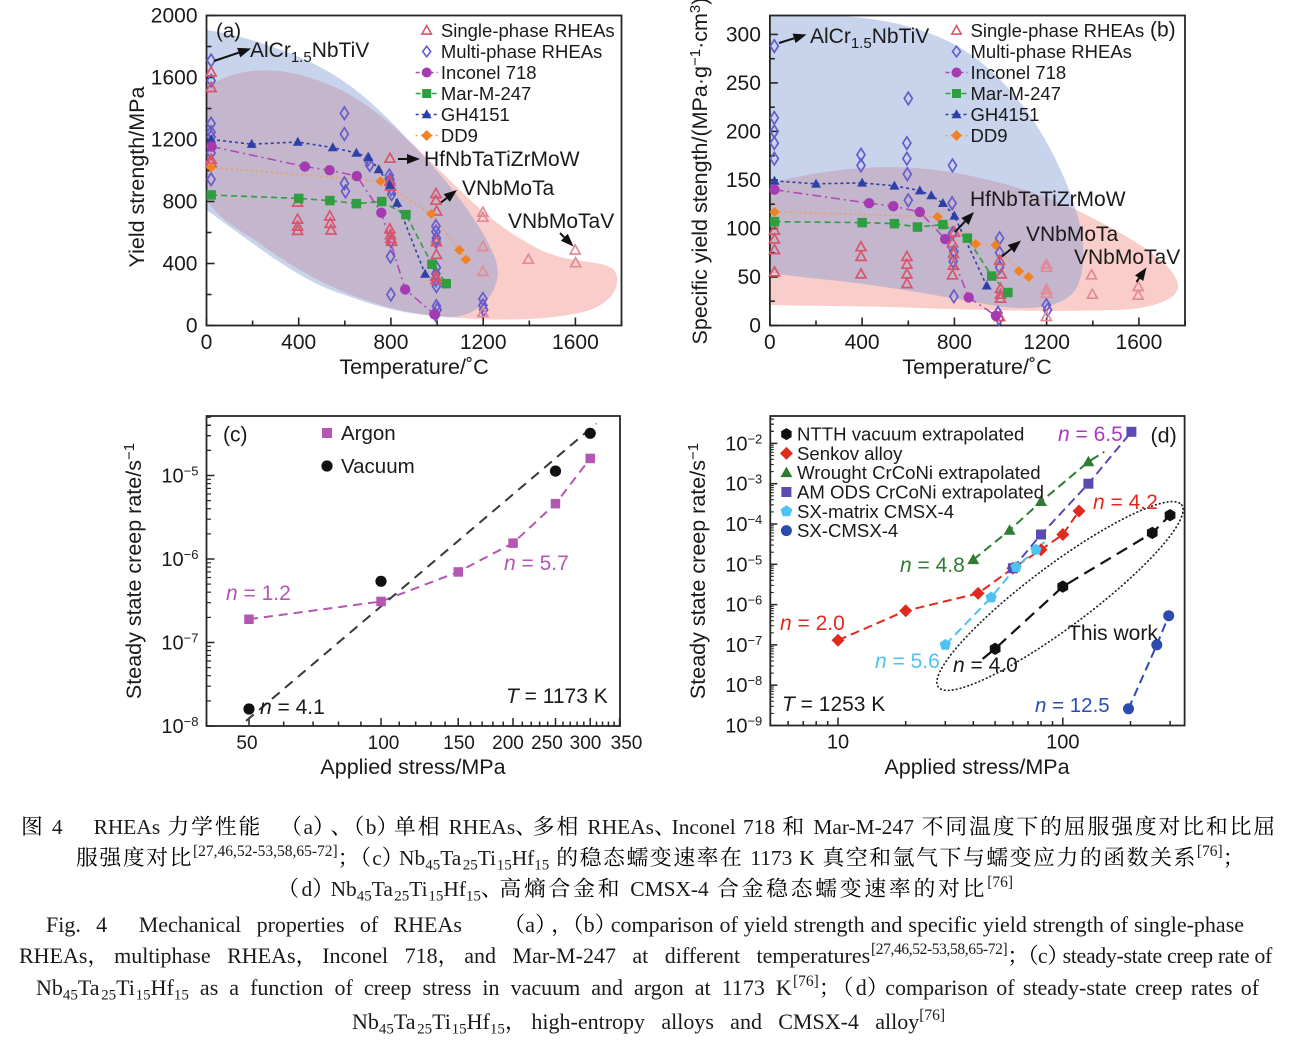 This screenshot has width=1296, height=1047. Describe the element at coordinates (699, 172) in the screenshot. I see `svg-text:Specific yield stength/(MPa·g−: Specific yield stength/(MPa·g−1·cm3)` at that location.